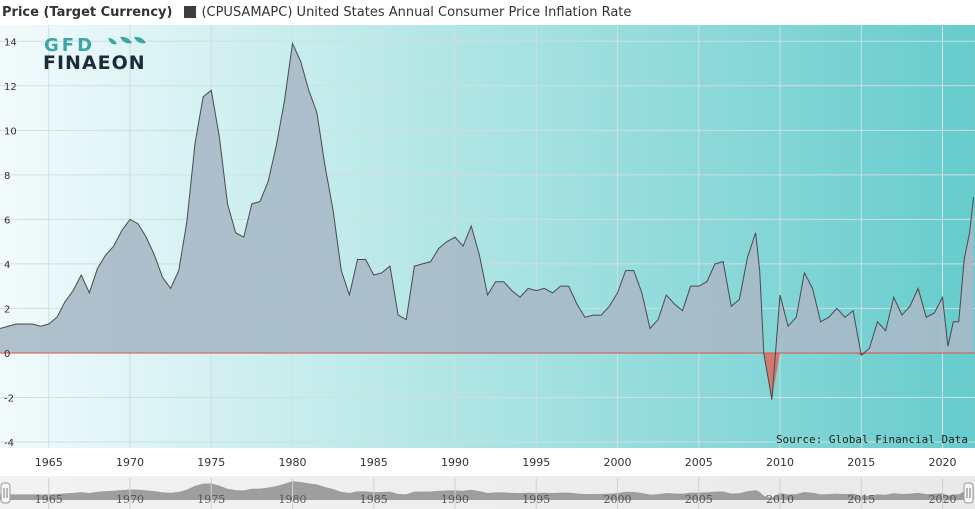 The height and width of the screenshot is (509, 975). What do you see at coordinates (771, 376) in the screenshot?
I see `negative-area` at bounding box center [771, 376].